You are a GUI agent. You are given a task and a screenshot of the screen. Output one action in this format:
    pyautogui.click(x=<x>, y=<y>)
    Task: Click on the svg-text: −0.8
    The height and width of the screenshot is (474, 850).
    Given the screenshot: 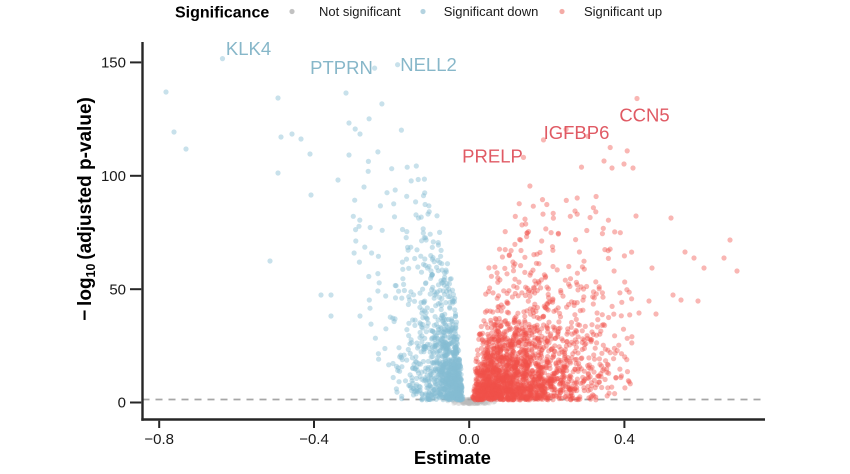 What is the action you would take?
    pyautogui.click(x=159, y=439)
    